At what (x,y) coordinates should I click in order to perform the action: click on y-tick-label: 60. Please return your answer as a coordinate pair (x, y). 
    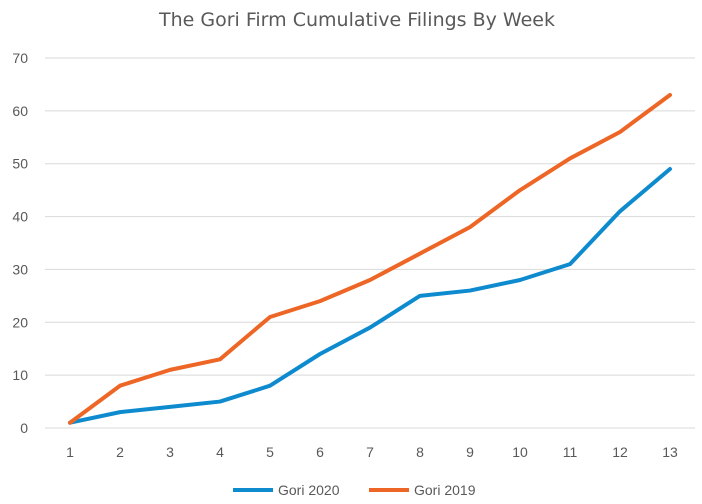
    Looking at the image, I should click on (20, 111).